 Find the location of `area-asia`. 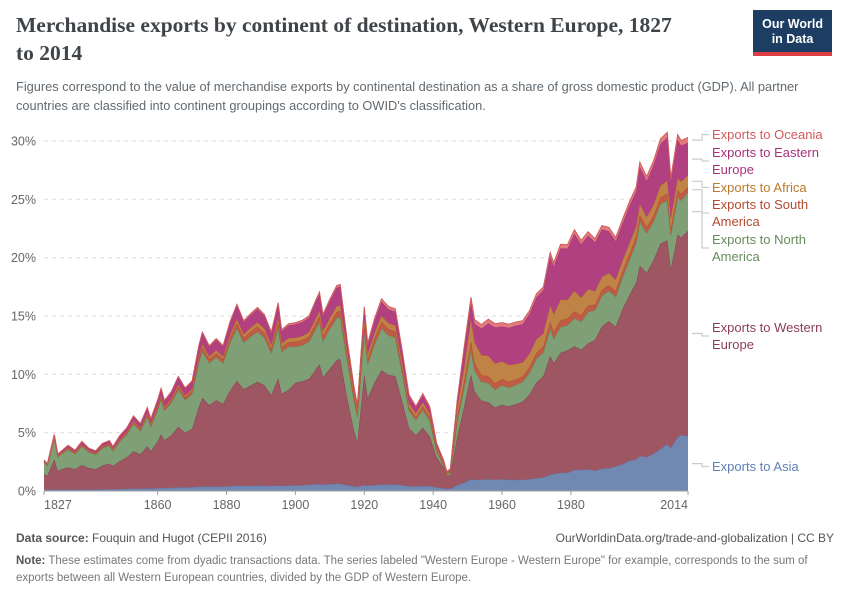

area-asia is located at coordinates (366, 463).